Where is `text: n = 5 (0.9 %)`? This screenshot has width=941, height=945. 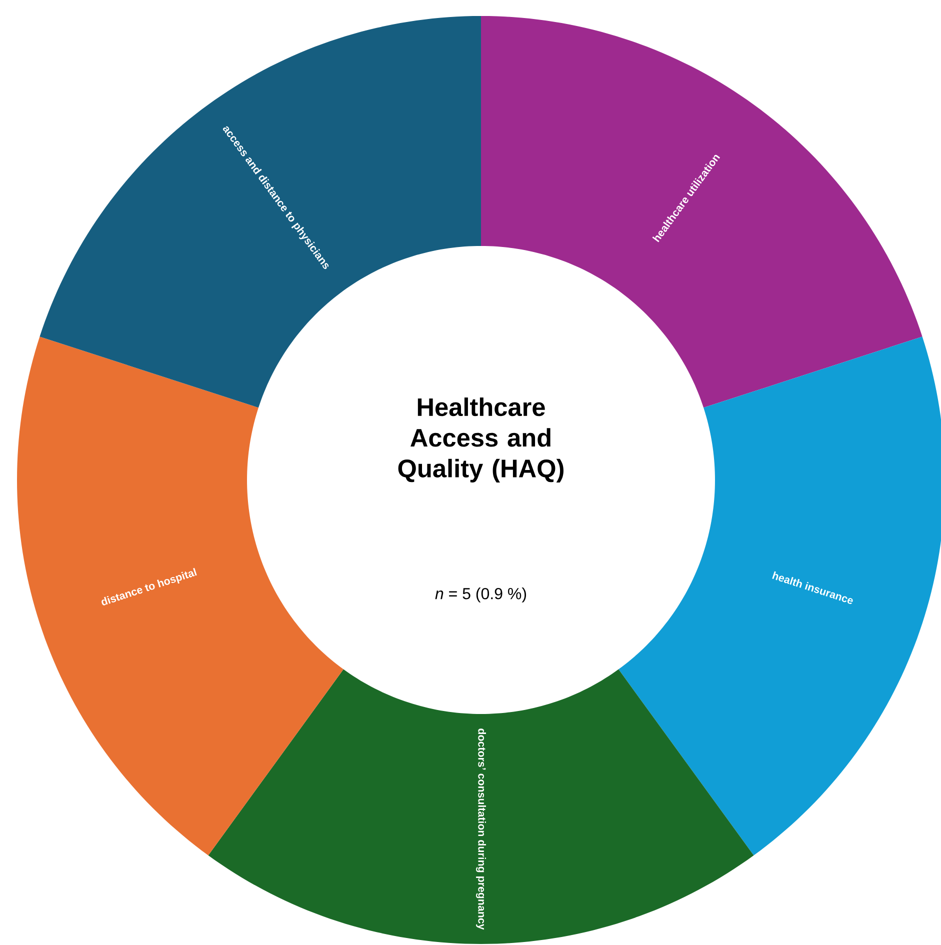 text: n = 5 (0.9 %) is located at coordinates (480, 595).